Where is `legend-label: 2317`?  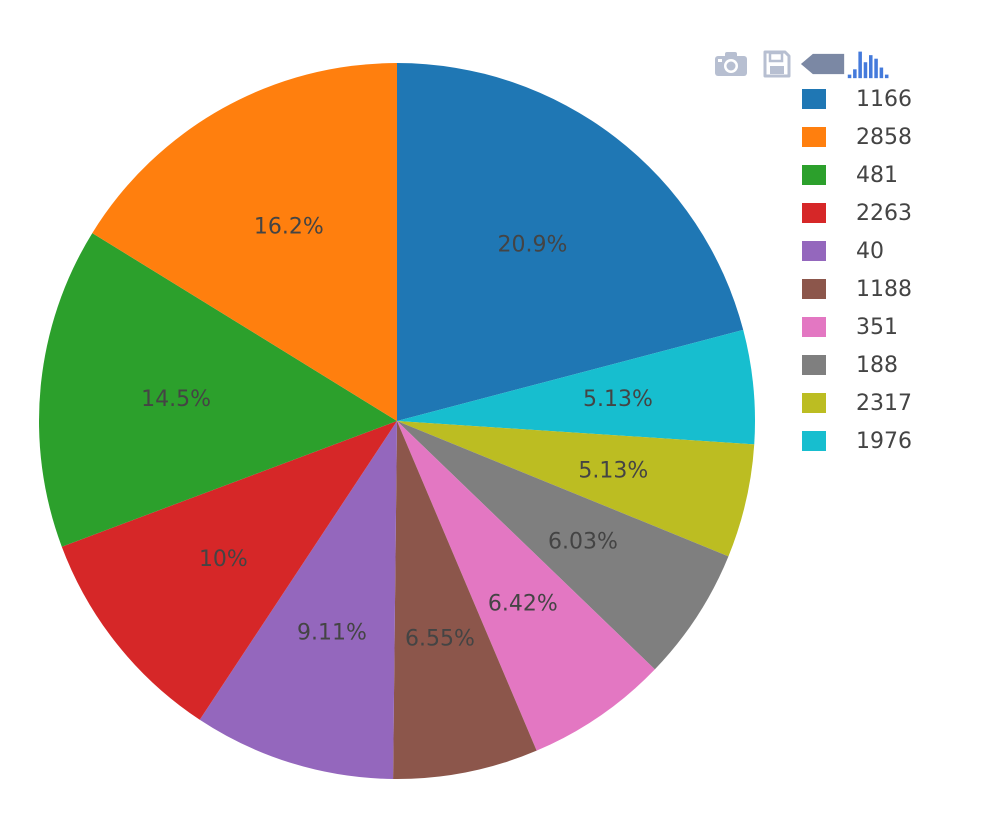
legend-label: 2317 is located at coordinates (884, 403).